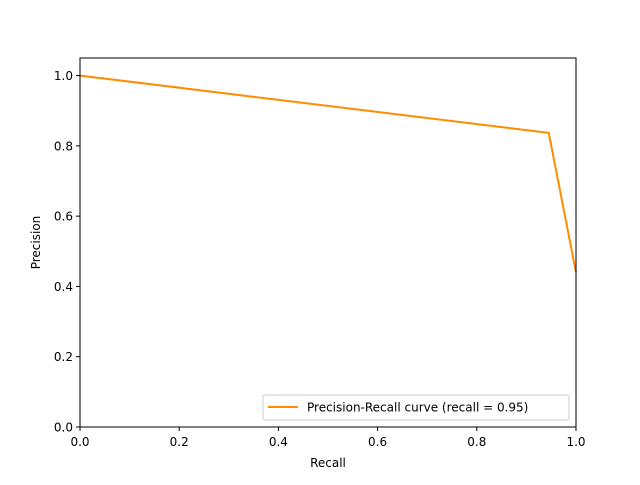  What do you see at coordinates (63, 428) in the screenshot?
I see `y-tick-label: 0.0` at bounding box center [63, 428].